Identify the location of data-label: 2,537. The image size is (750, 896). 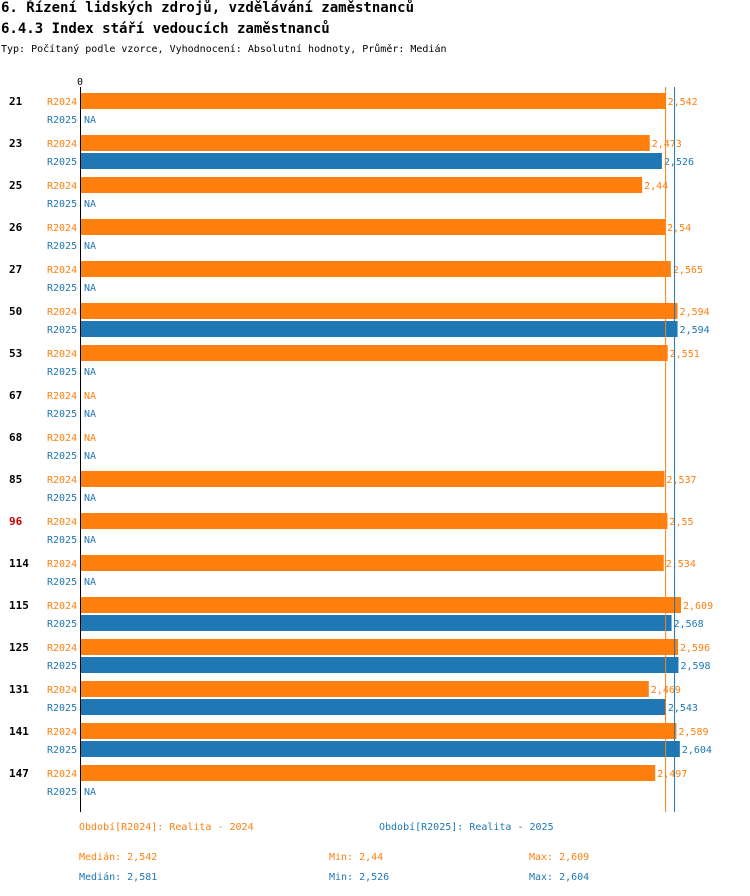
(681, 480).